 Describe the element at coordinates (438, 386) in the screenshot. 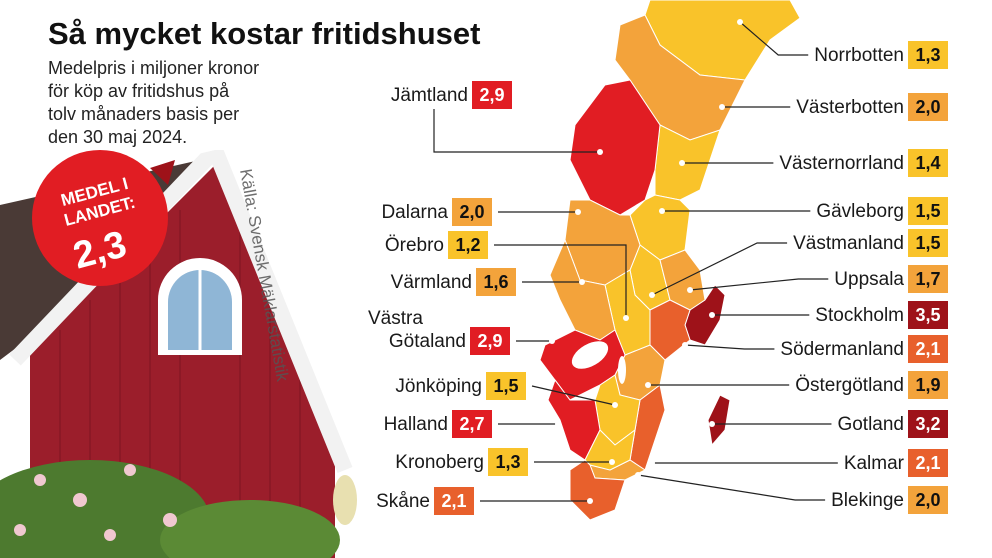

I see `region-name: Jönköping` at that location.